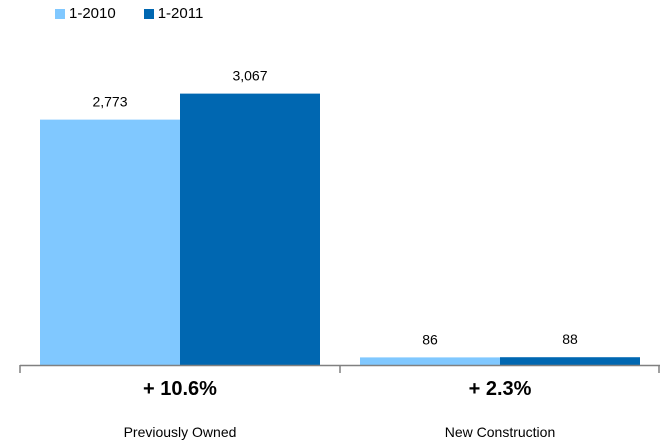 The width and height of the screenshot is (660, 445). What do you see at coordinates (500, 432) in the screenshot?
I see `category-label-new-construction: New Construction` at bounding box center [500, 432].